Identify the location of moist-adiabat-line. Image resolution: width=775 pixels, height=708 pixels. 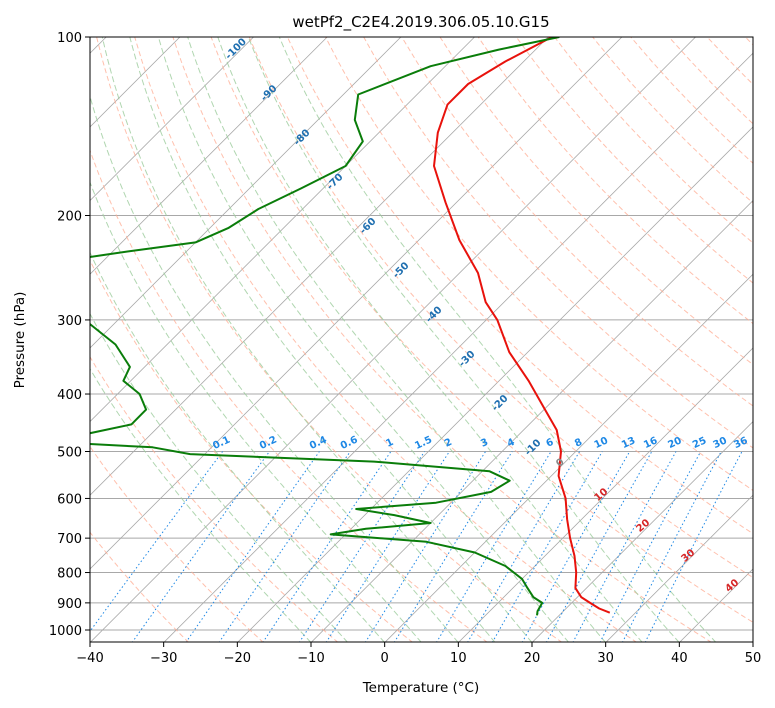
(201, 504).